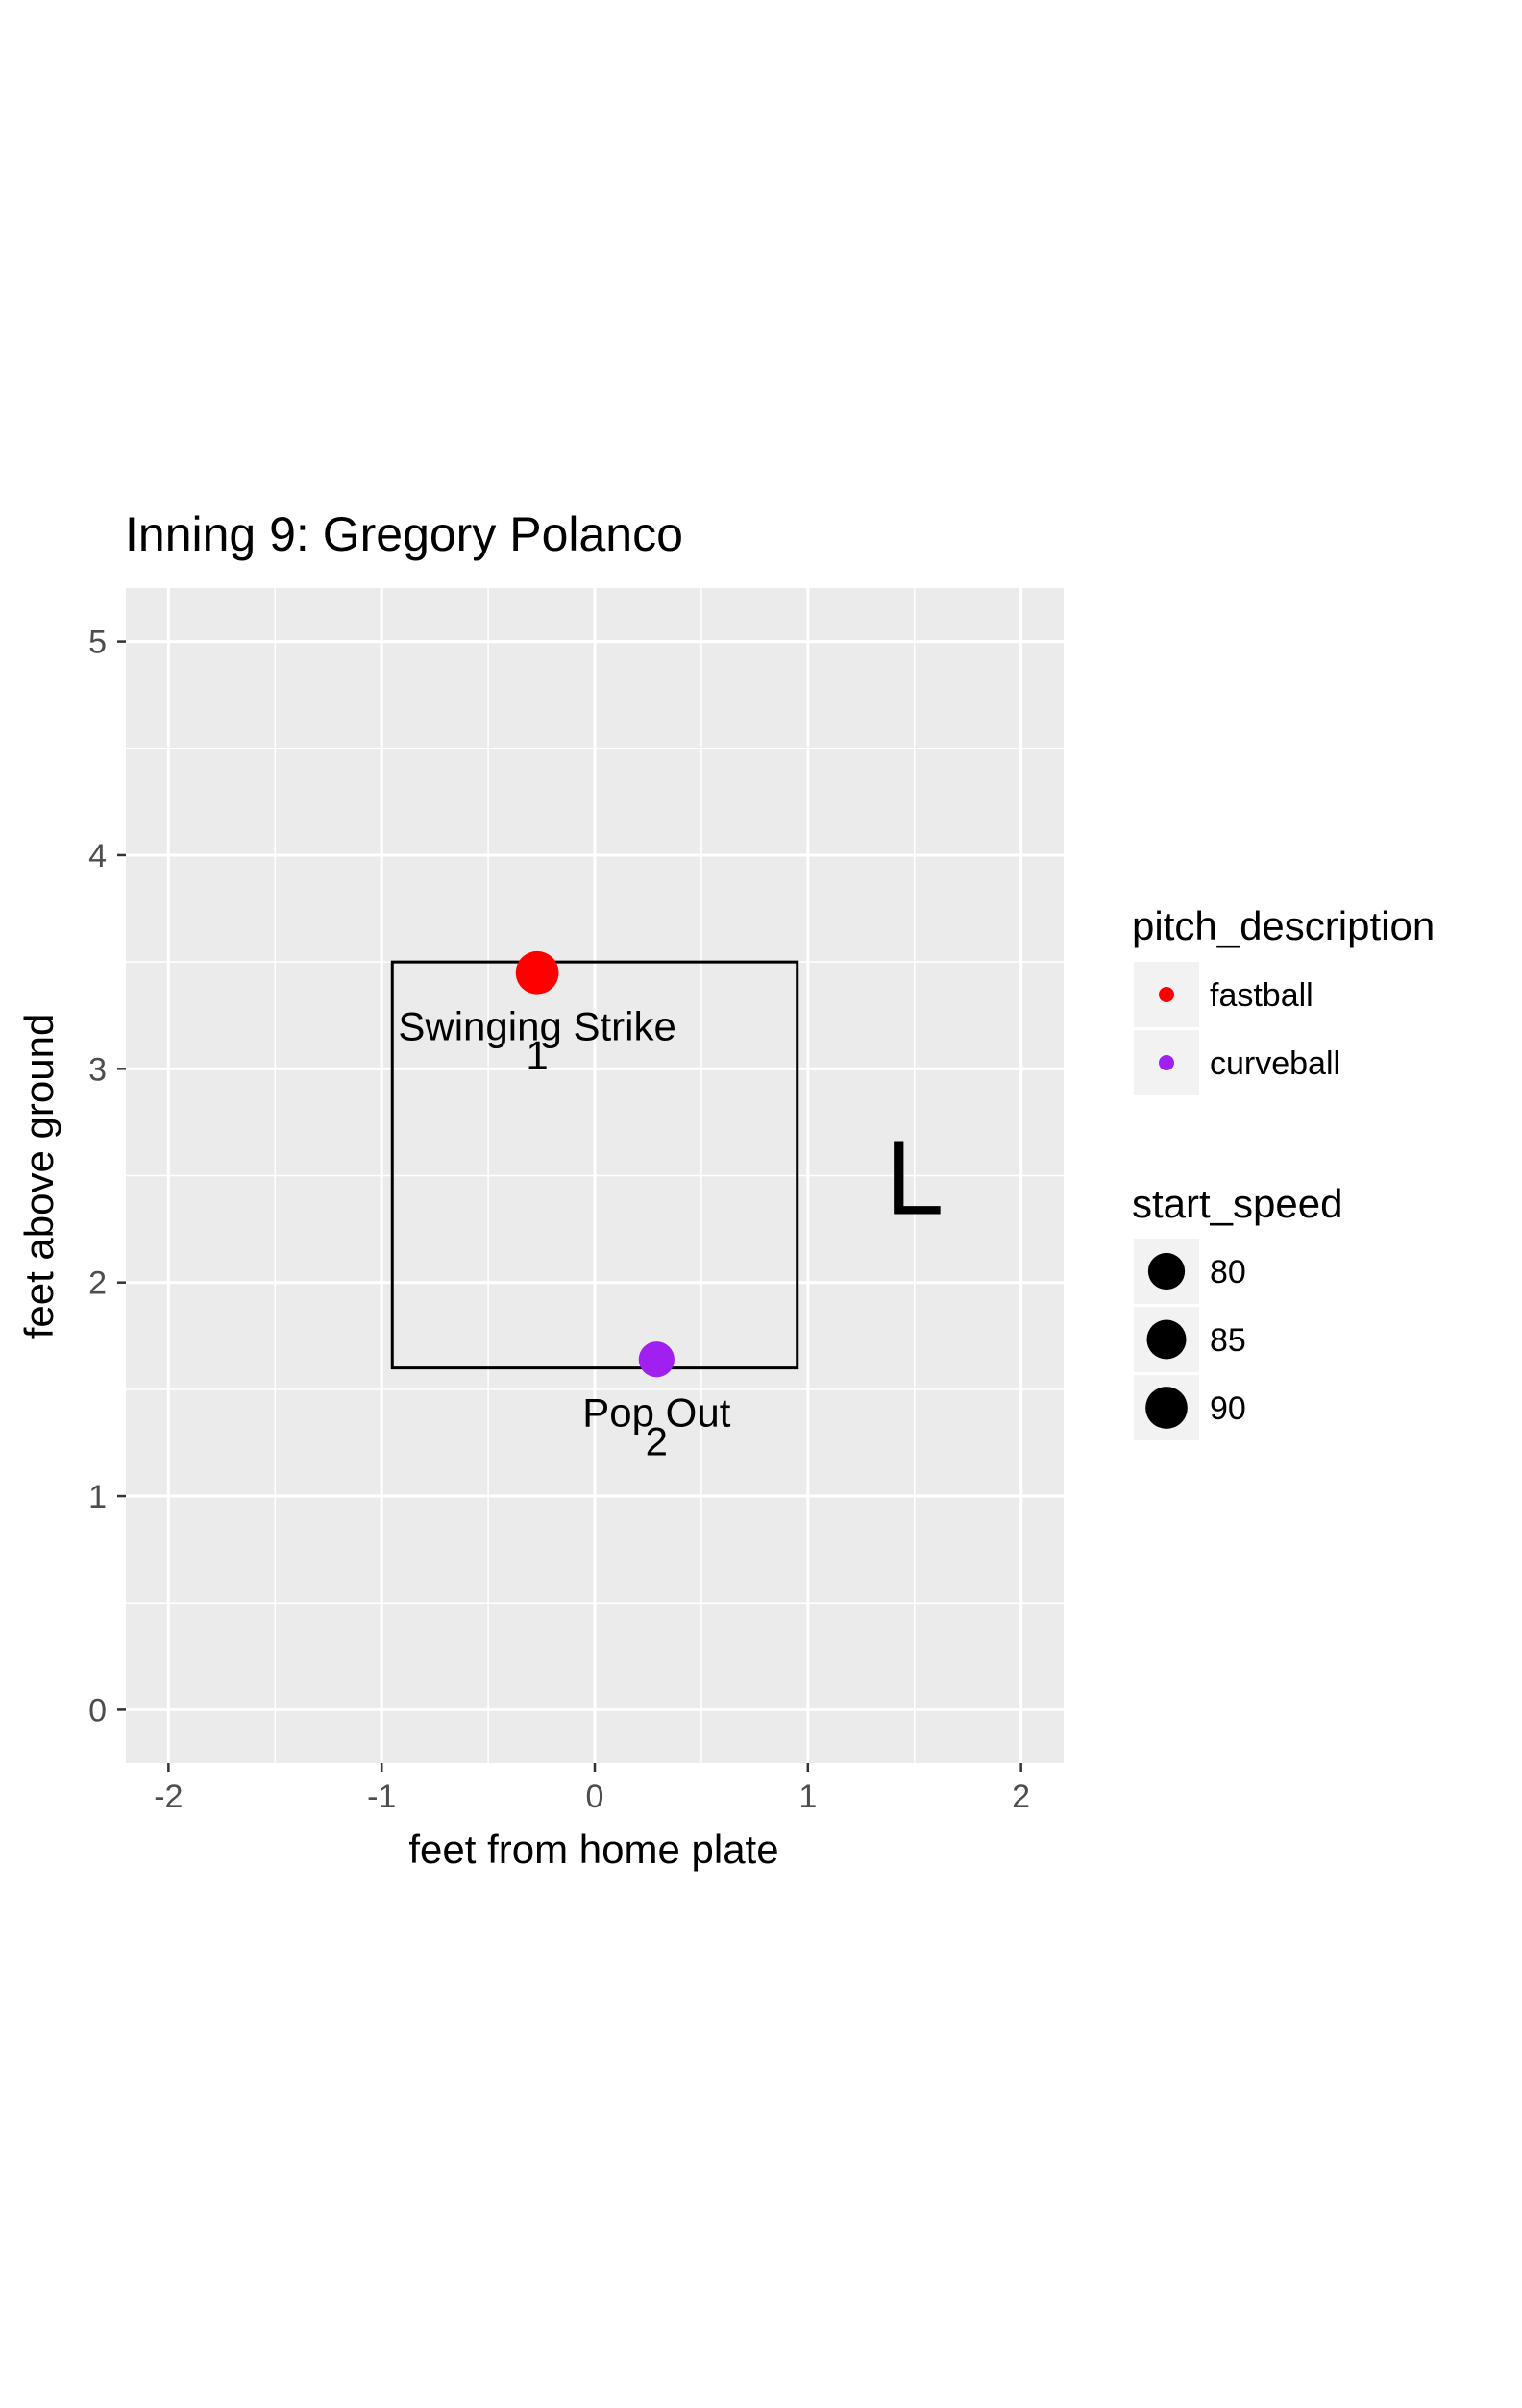 The height and width of the screenshot is (2408, 1522). What do you see at coordinates (38, 1177) in the screenshot?
I see `y-axis-label: feet above ground` at bounding box center [38, 1177].